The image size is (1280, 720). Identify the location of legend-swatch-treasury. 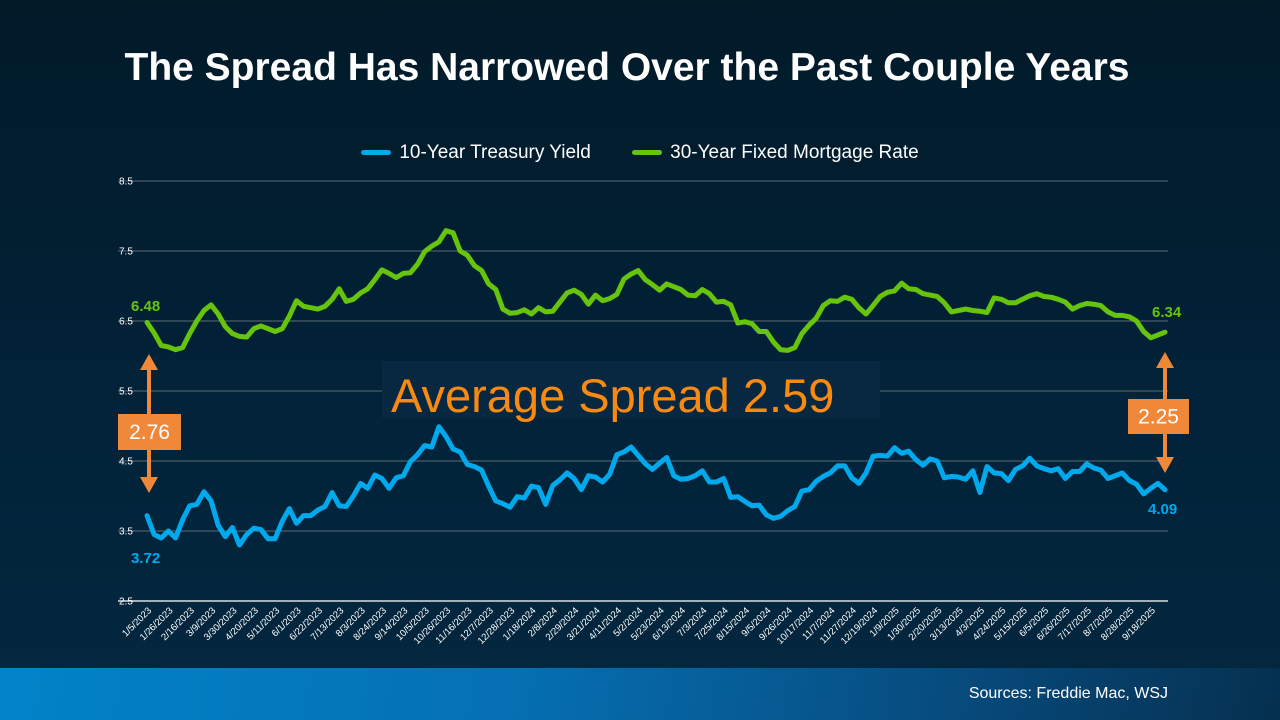
(376, 152).